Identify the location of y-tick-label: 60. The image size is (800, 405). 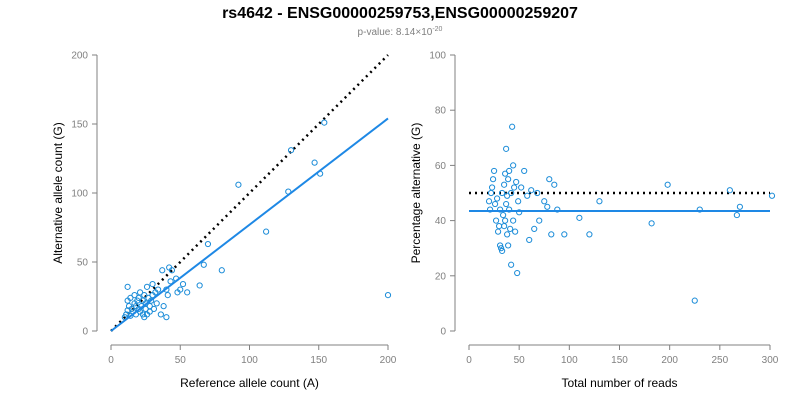
(441, 166).